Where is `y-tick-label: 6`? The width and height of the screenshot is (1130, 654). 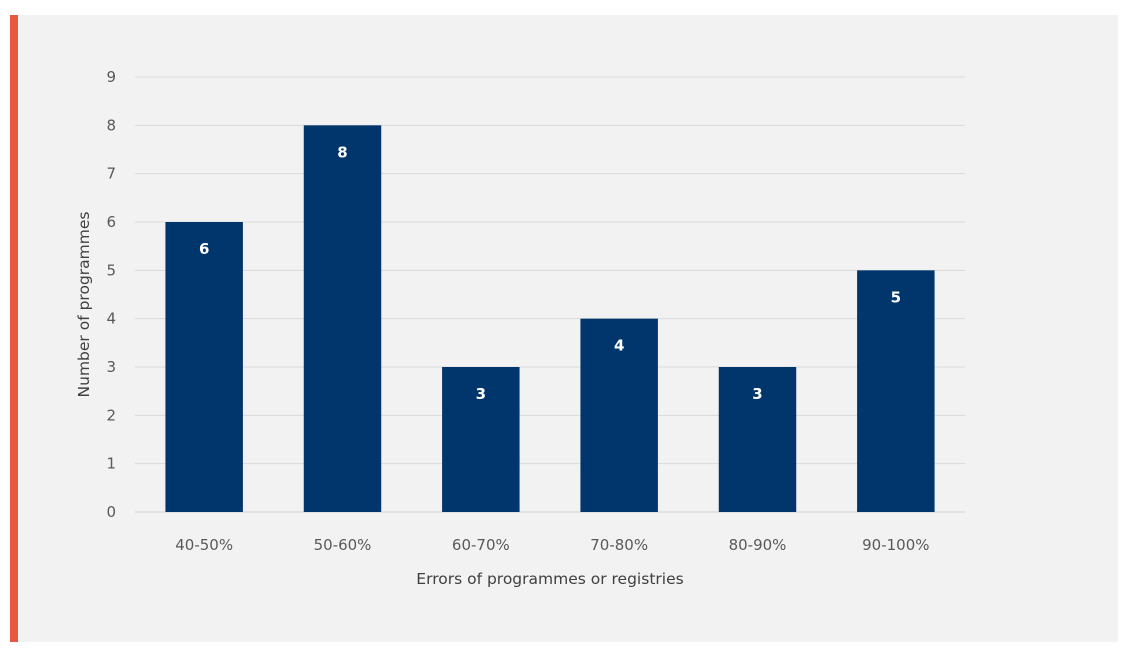
y-tick-label: 6 is located at coordinates (111, 222).